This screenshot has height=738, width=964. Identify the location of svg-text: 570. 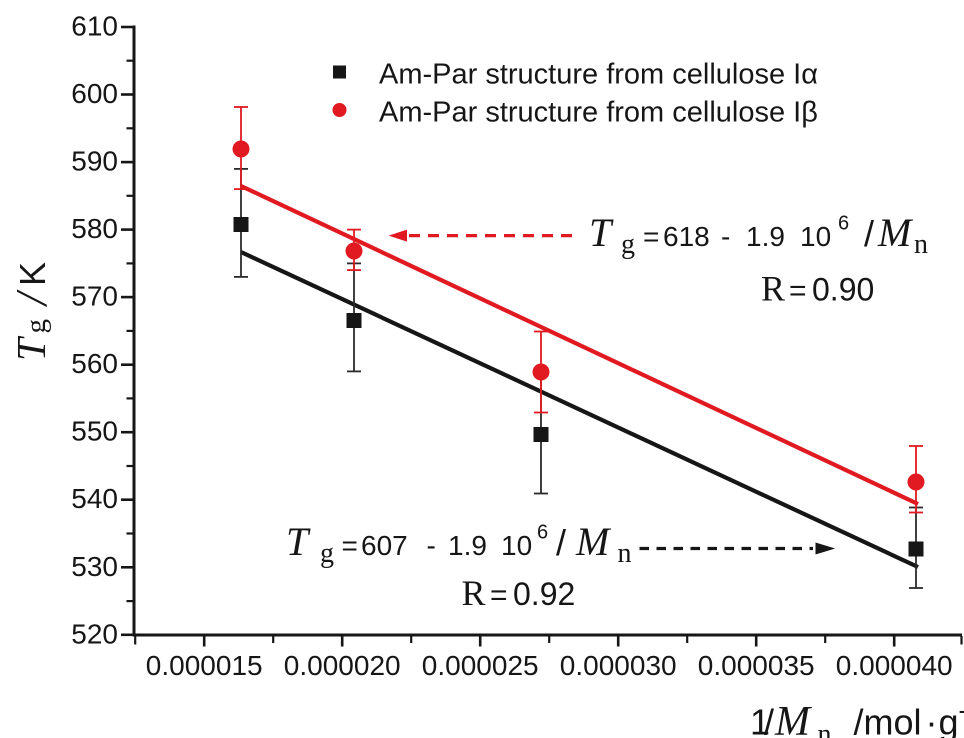
(94, 296).